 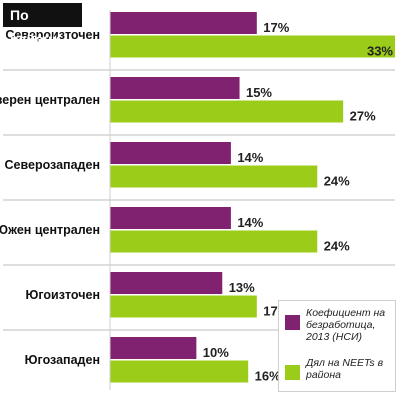 I want to click on category-label: Югозападен, so click(x=62, y=360).